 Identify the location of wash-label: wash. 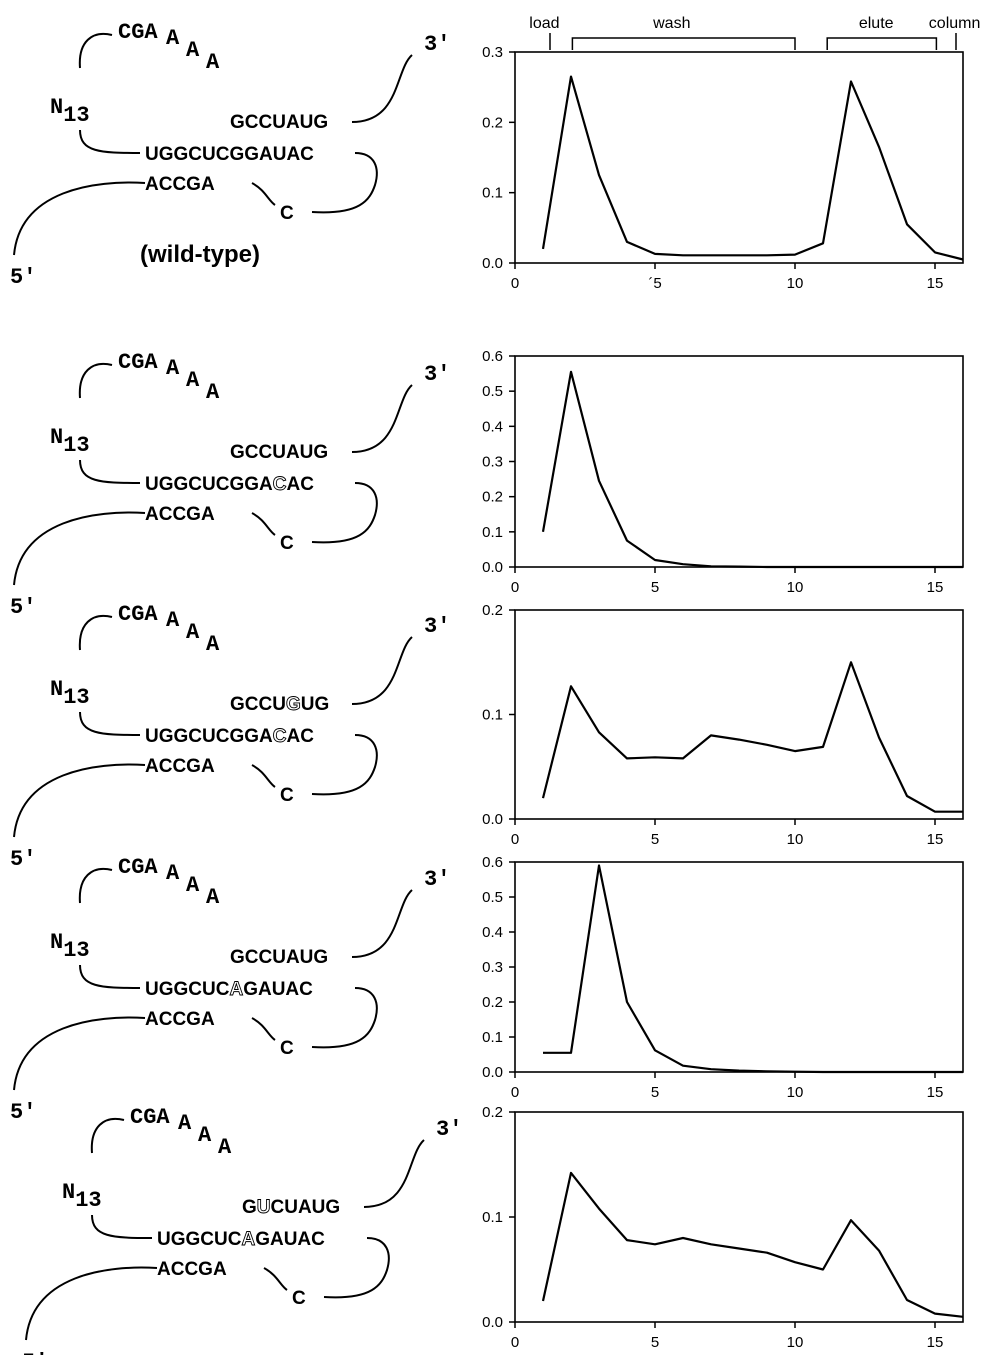
(671, 23).